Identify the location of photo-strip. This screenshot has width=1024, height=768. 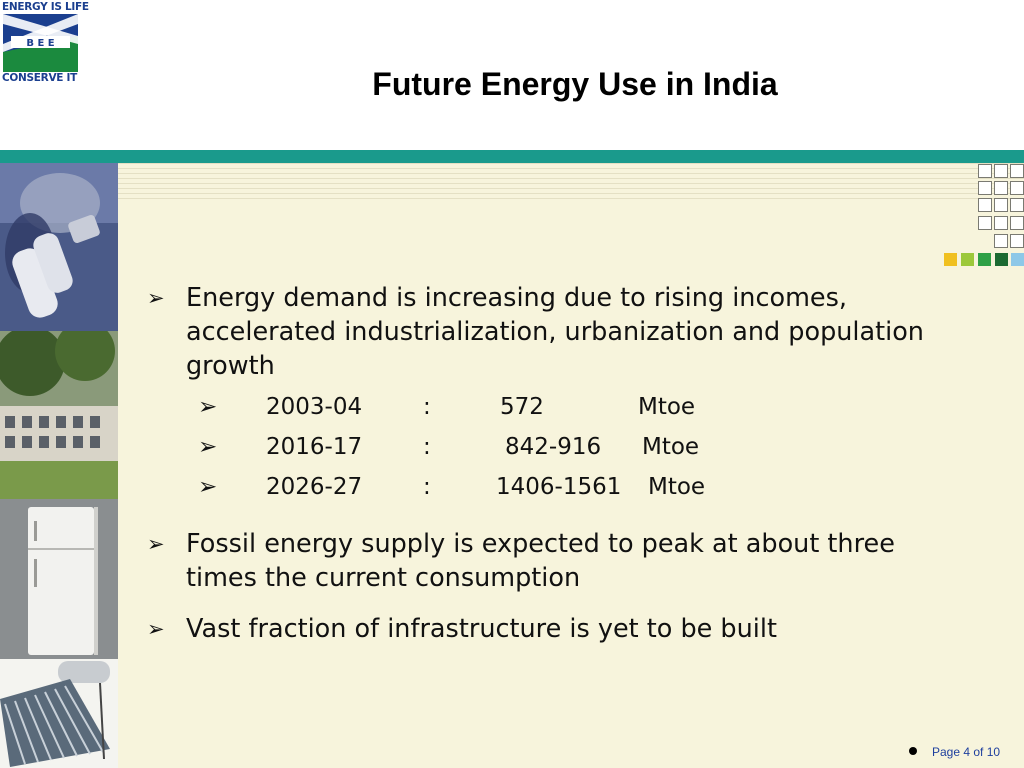
(59, 465).